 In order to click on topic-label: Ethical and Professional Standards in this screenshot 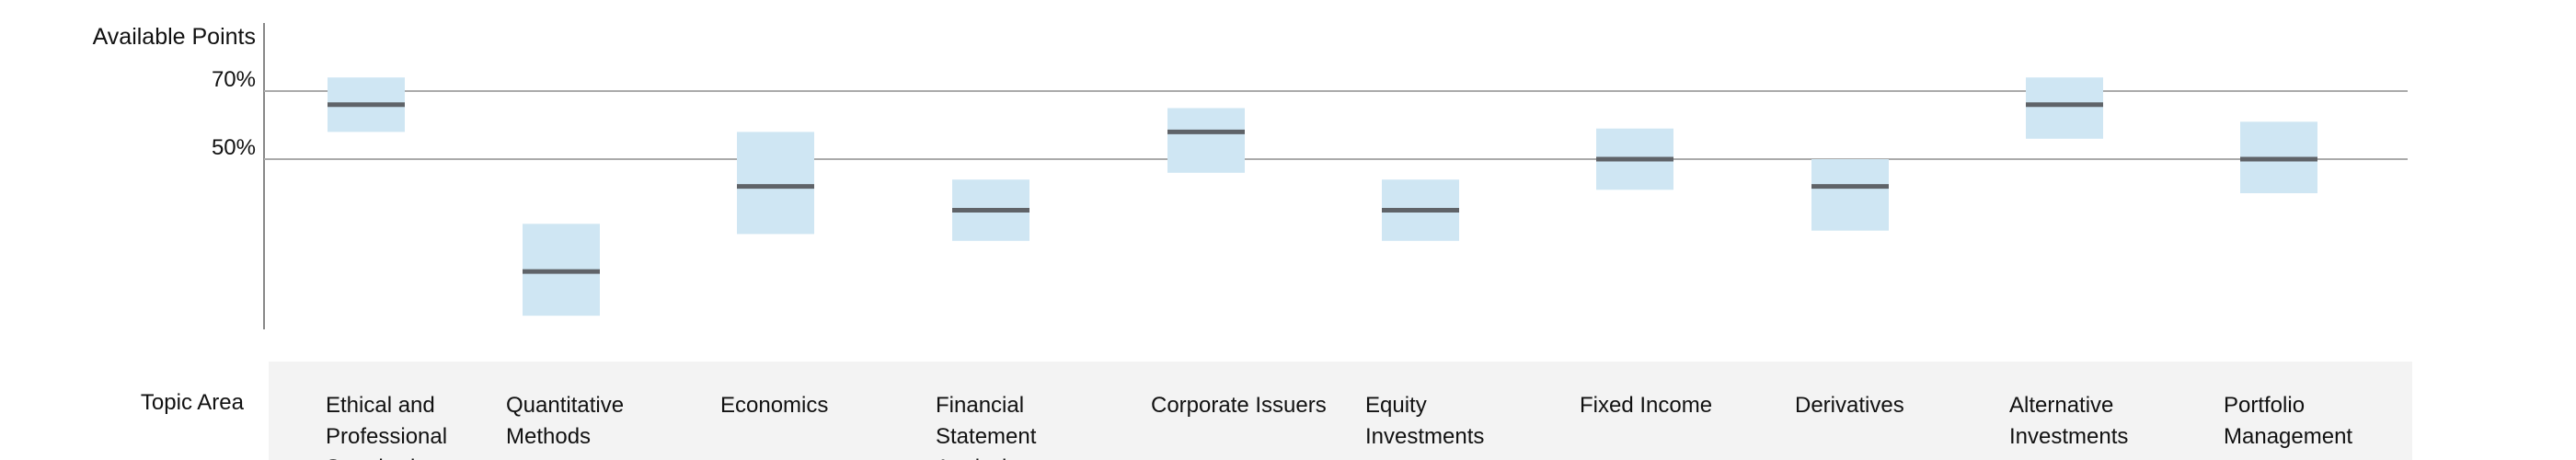, I will do `click(387, 426)`.